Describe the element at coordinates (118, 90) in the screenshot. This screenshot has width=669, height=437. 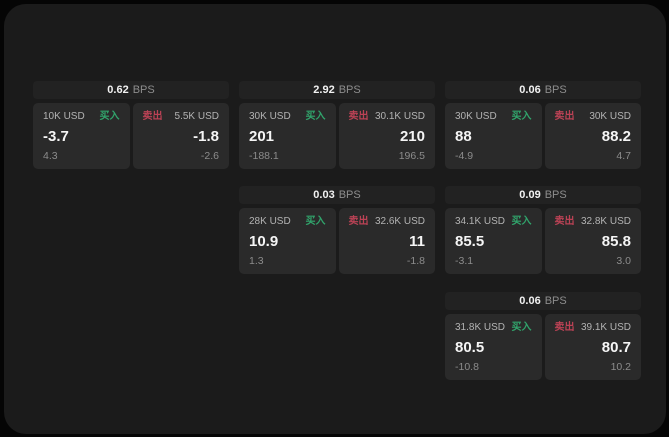
I see `bps-value: 0.62` at that location.